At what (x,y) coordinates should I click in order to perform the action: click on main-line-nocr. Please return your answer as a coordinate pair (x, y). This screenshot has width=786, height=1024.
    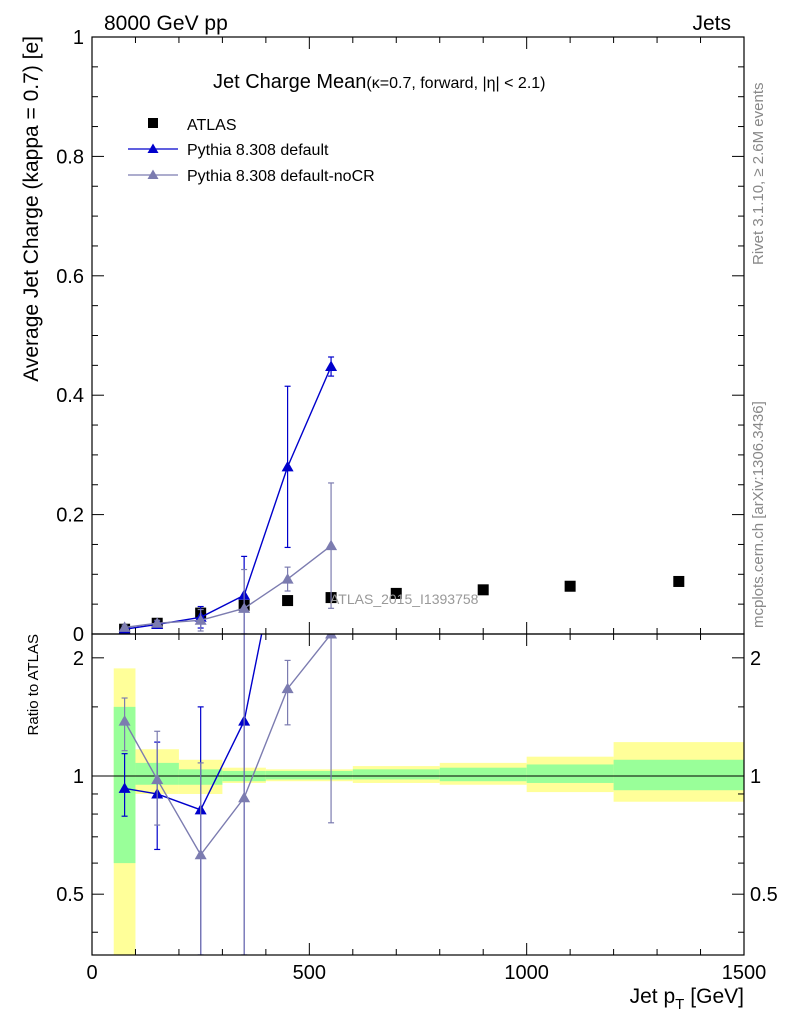
    Looking at the image, I should click on (228, 587).